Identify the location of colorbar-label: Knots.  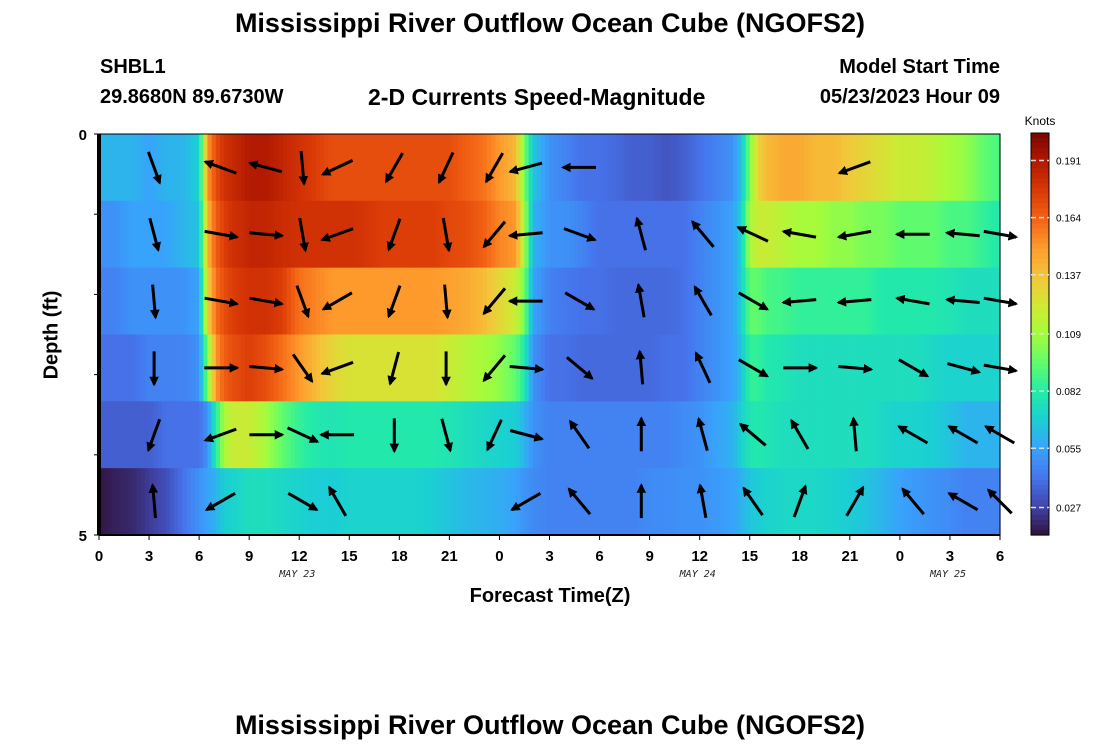
(1040, 121).